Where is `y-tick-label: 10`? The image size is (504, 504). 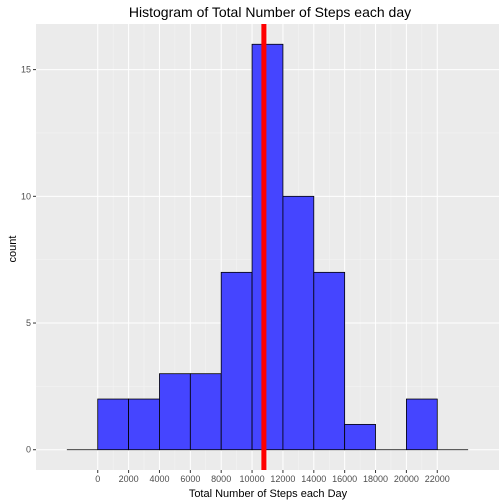 y-tick-label: 10 is located at coordinates (26, 196).